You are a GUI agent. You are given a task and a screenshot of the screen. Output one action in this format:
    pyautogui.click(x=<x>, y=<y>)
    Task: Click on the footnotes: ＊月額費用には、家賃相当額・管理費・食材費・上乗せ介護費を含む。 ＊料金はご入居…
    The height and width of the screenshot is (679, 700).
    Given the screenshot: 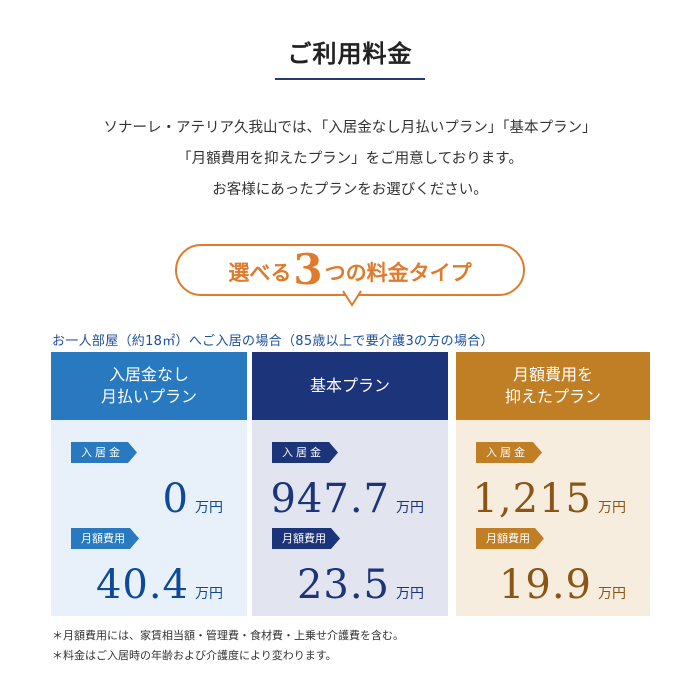 What is the action you would take?
    pyautogui.click(x=228, y=646)
    